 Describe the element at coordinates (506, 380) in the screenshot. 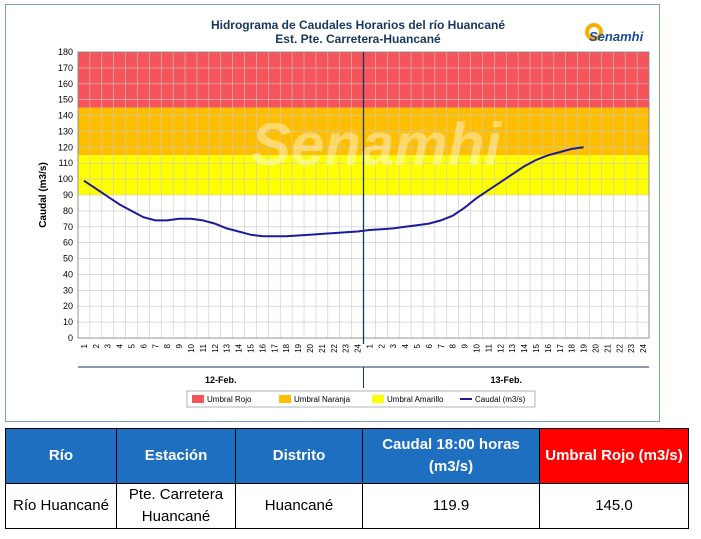

I see `day-label: 13-Feb.` at that location.